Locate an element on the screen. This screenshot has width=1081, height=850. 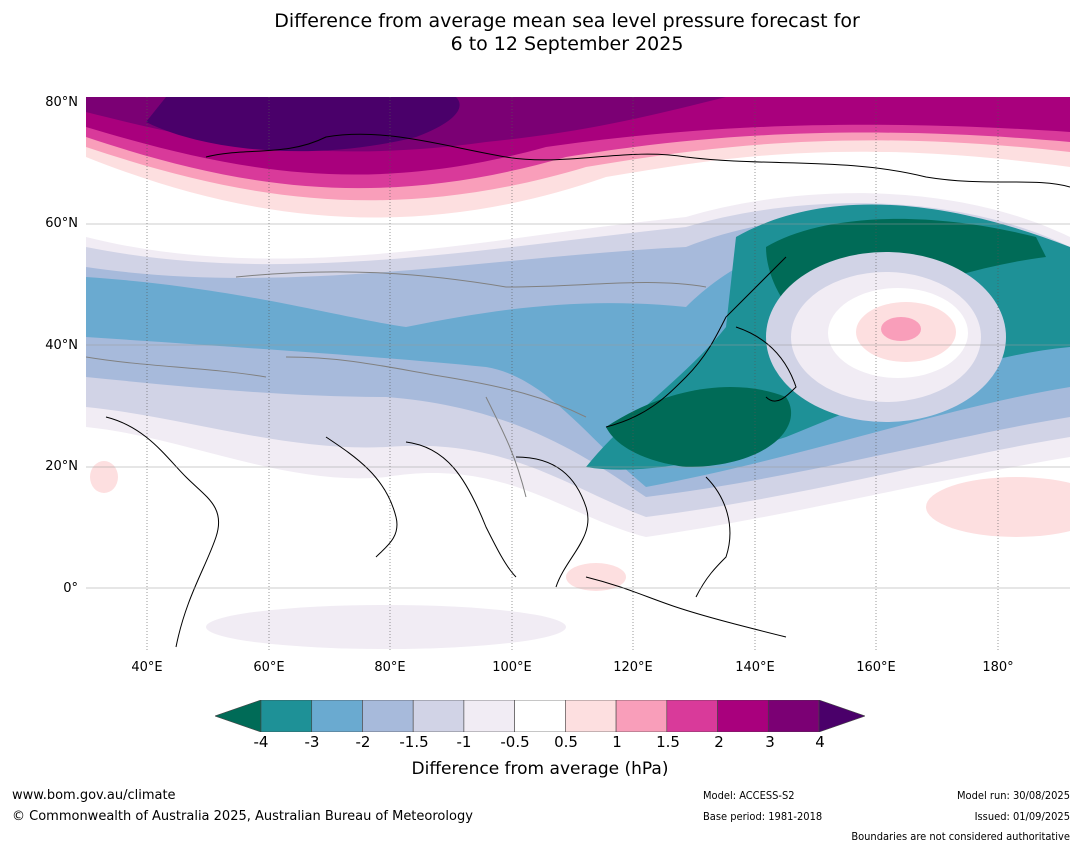
lon-label-140e: 140°E is located at coordinates (755, 667).